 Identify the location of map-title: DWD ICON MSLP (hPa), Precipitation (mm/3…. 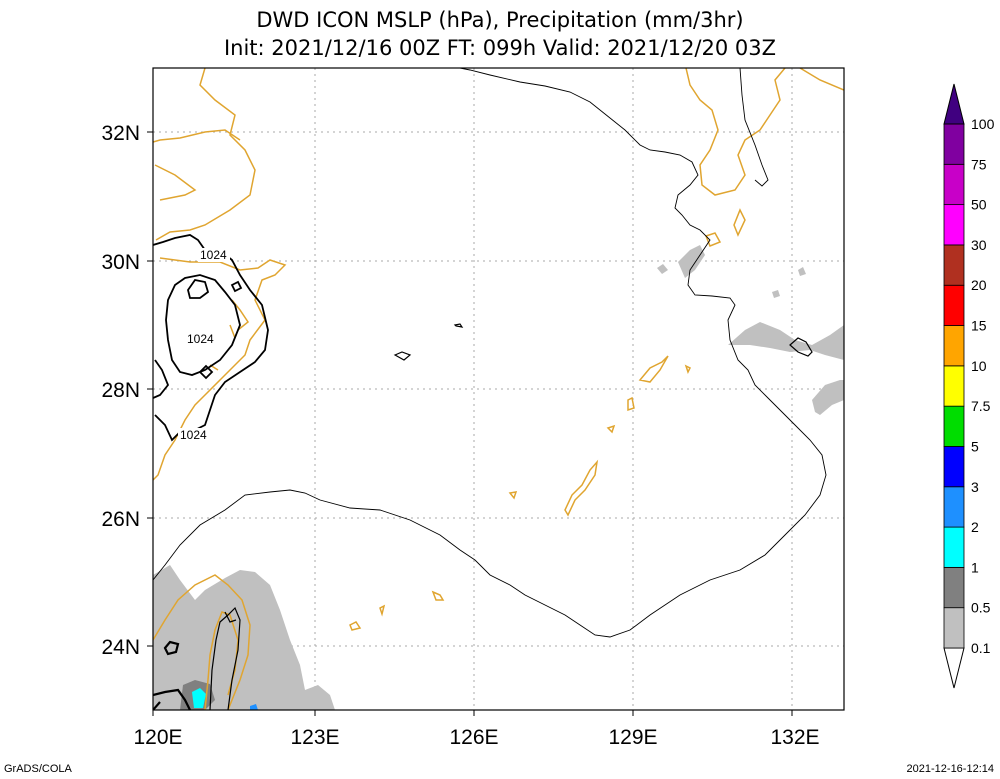
(500, 20).